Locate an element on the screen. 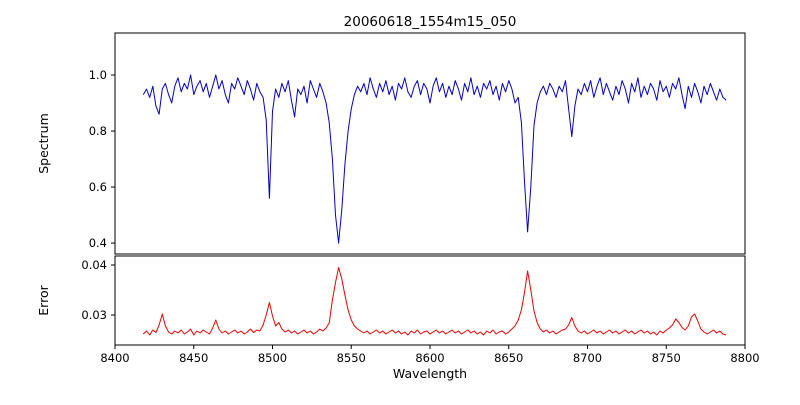 The image size is (800, 405). x-ticks: 8400 8450 8500 8550 8600 8650 8700 8750 8800 is located at coordinates (430, 355).